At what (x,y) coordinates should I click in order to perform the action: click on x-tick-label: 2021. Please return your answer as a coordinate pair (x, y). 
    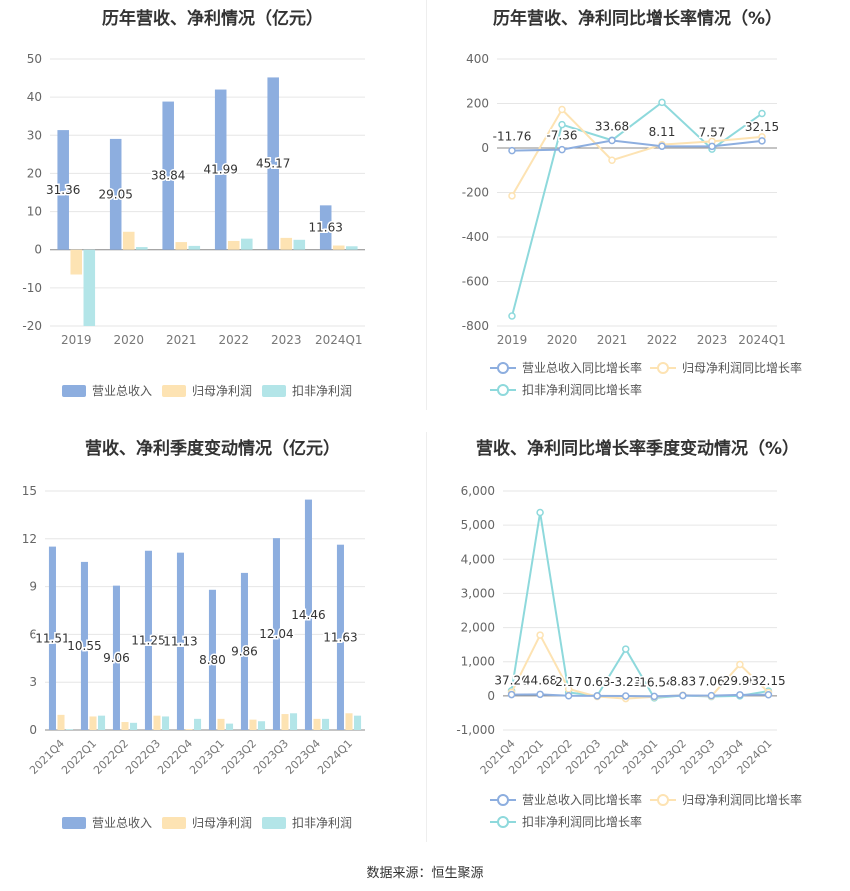
    Looking at the image, I should click on (612, 340).